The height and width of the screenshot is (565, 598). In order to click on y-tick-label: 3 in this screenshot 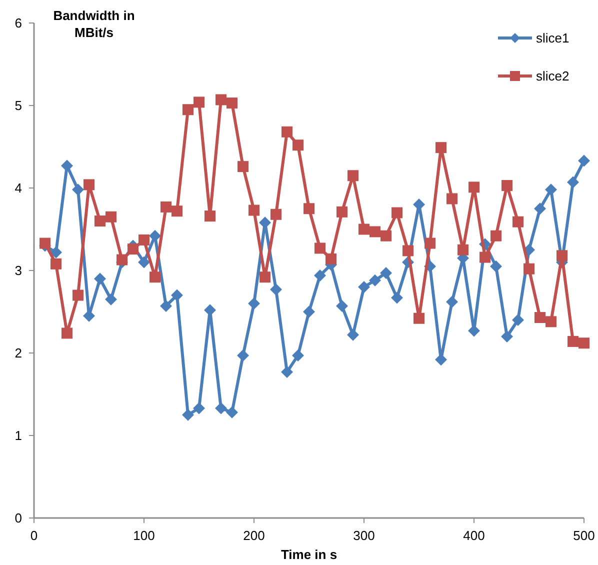, I will do `click(18, 270)`.